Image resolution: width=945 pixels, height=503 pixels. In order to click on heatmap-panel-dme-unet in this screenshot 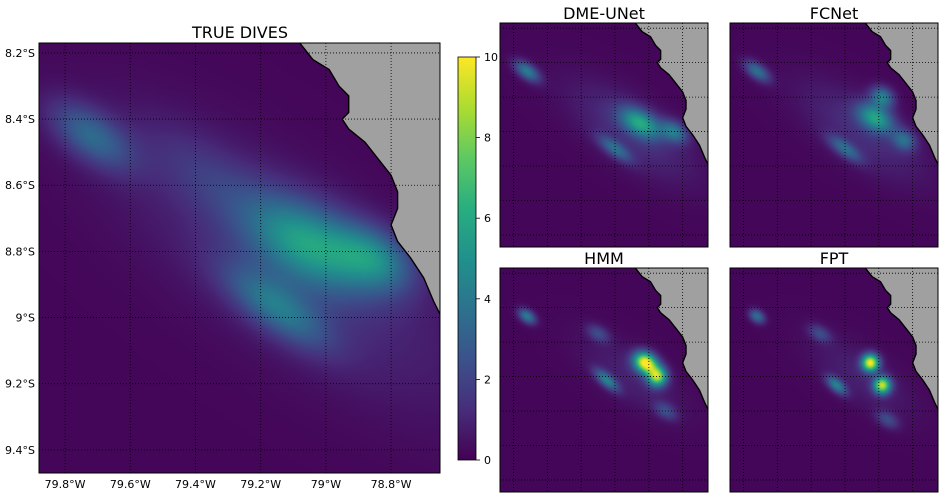, I will do `click(604, 135)`.